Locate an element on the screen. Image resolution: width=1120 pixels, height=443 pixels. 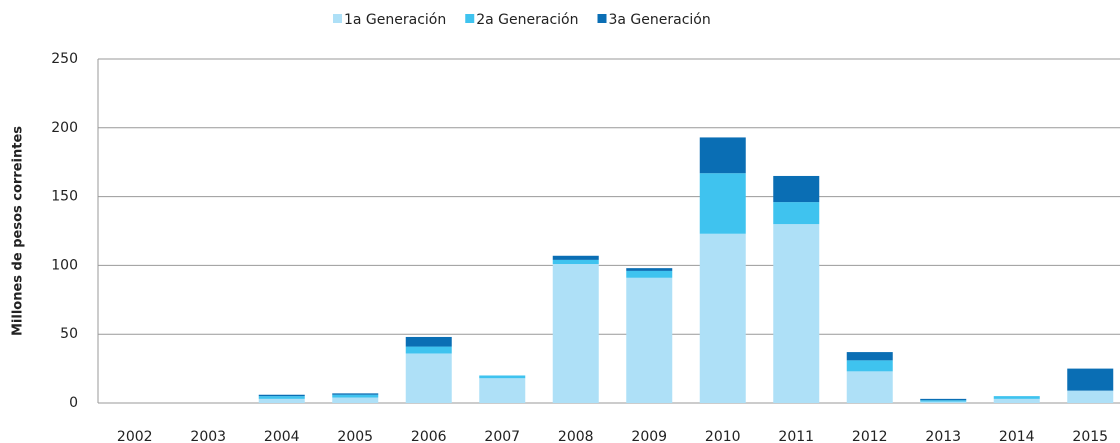
x-tick-label: 2010 is located at coordinates (723, 436).